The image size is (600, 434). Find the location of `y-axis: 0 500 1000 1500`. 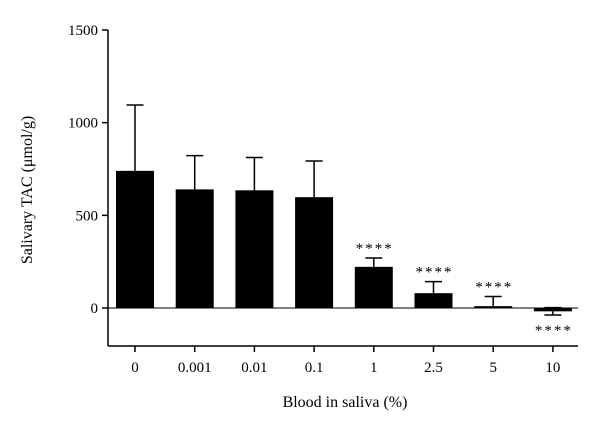

y-axis: 0 500 1000 1500 is located at coordinates (88, 184).